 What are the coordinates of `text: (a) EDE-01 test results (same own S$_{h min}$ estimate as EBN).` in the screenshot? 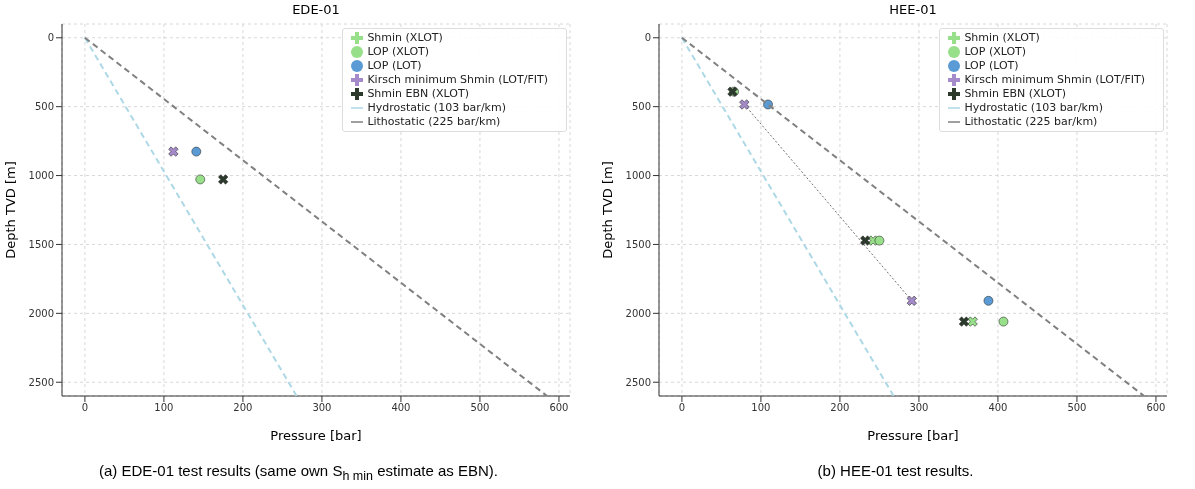 It's located at (298, 472).